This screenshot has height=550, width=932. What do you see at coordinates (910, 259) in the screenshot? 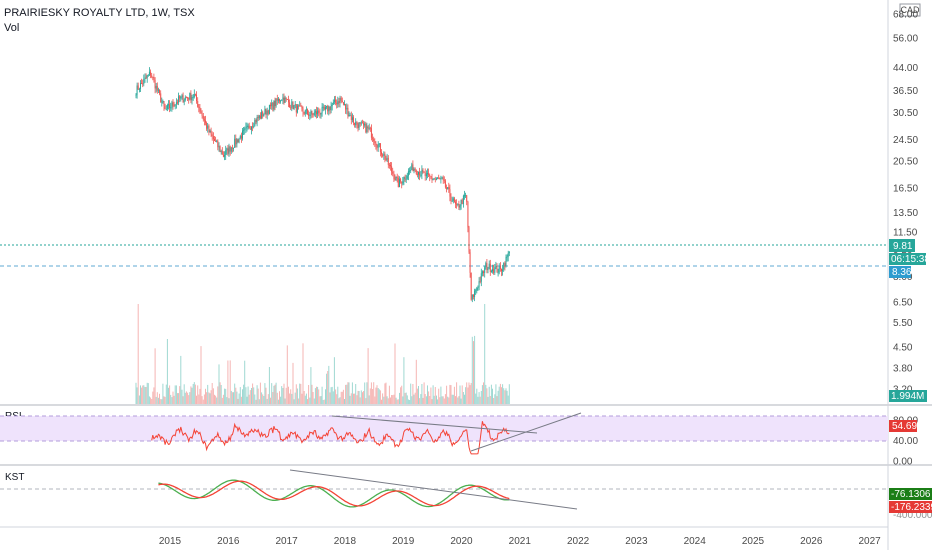
I see `countdown-value: 06:15:38` at bounding box center [910, 259].